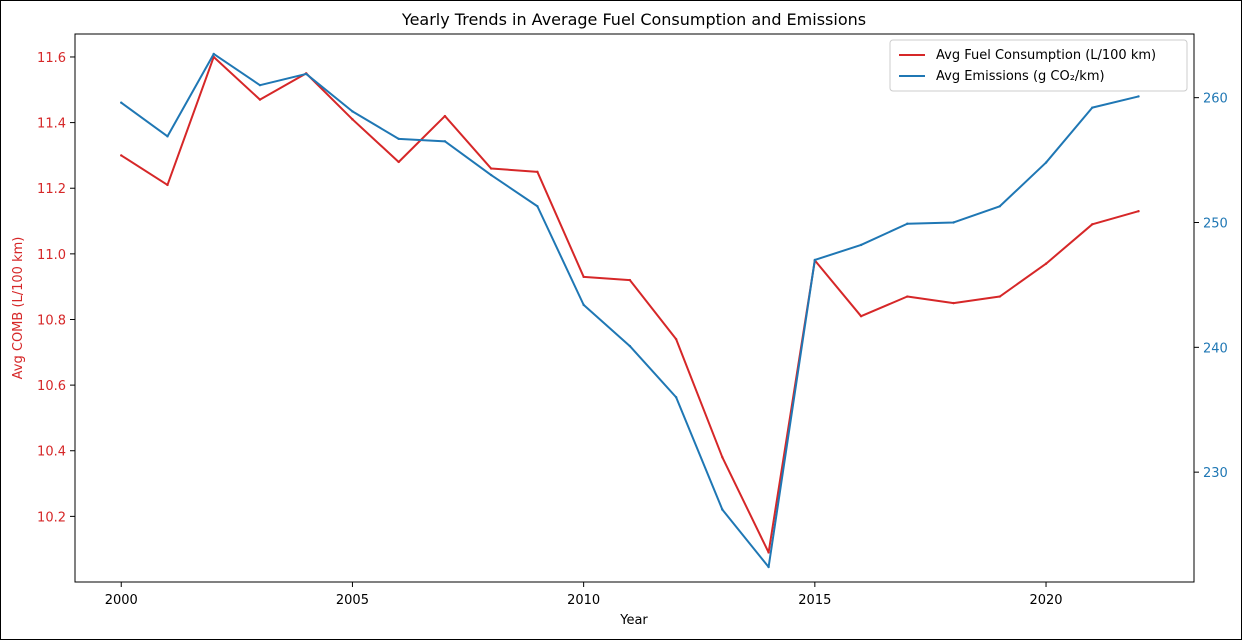 The height and width of the screenshot is (640, 1242). Describe the element at coordinates (121, 600) in the screenshot. I see `x-tick-label: 2000` at that location.